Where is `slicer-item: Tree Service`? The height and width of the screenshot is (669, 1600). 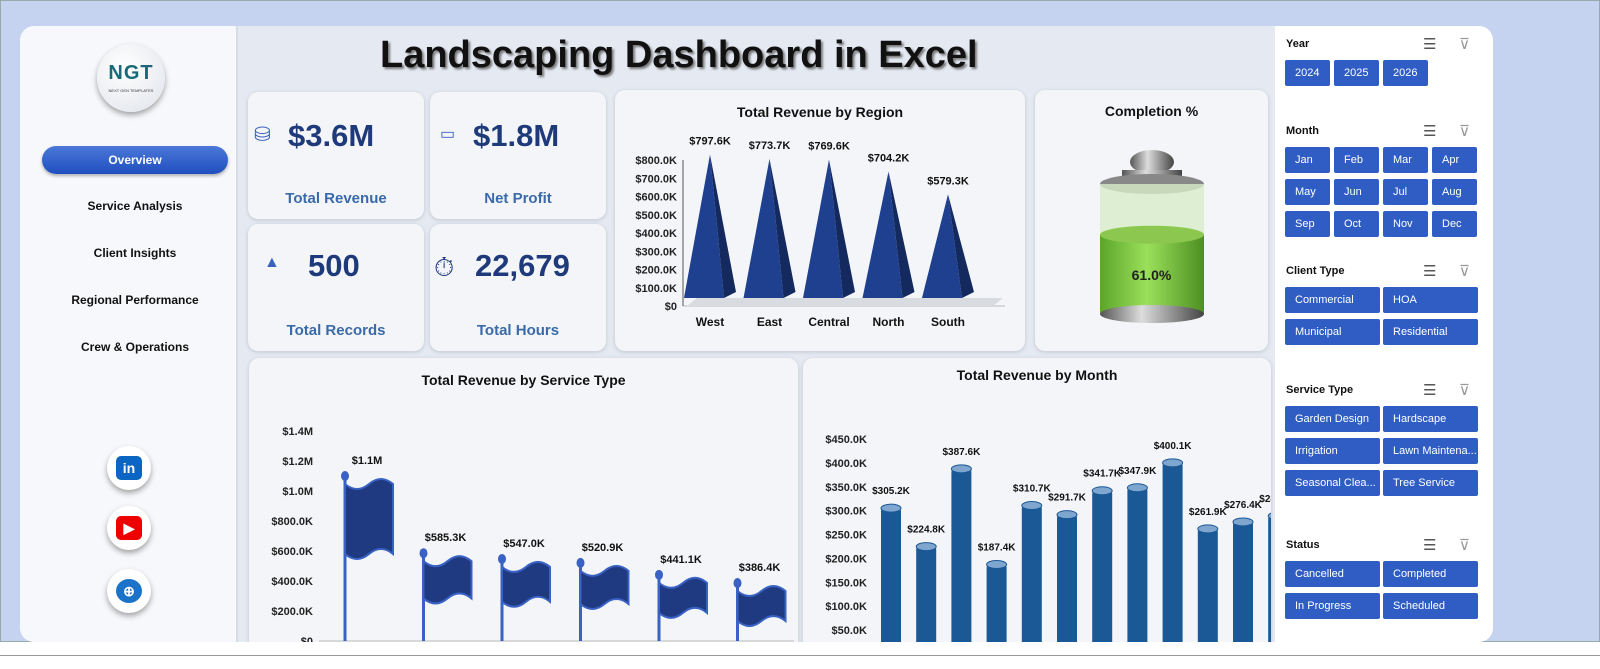 slicer-item: Tree Service is located at coordinates (1430, 483).